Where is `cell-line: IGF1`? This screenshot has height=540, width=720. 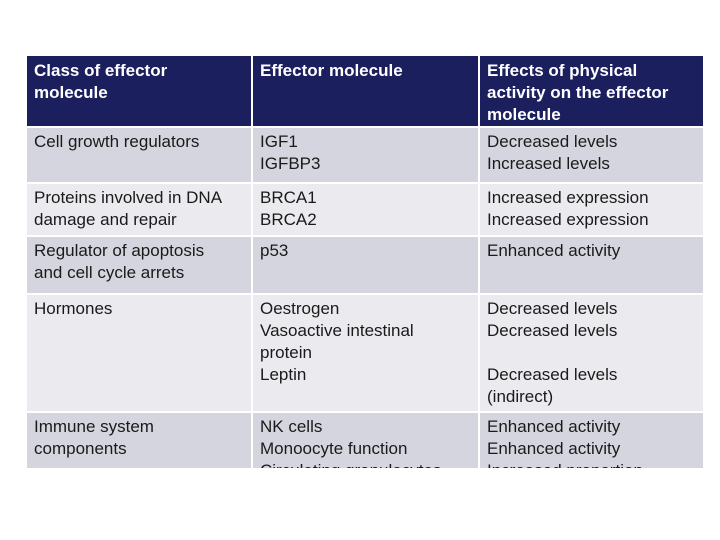
cell-line: IGF1 is located at coordinates (279, 141).